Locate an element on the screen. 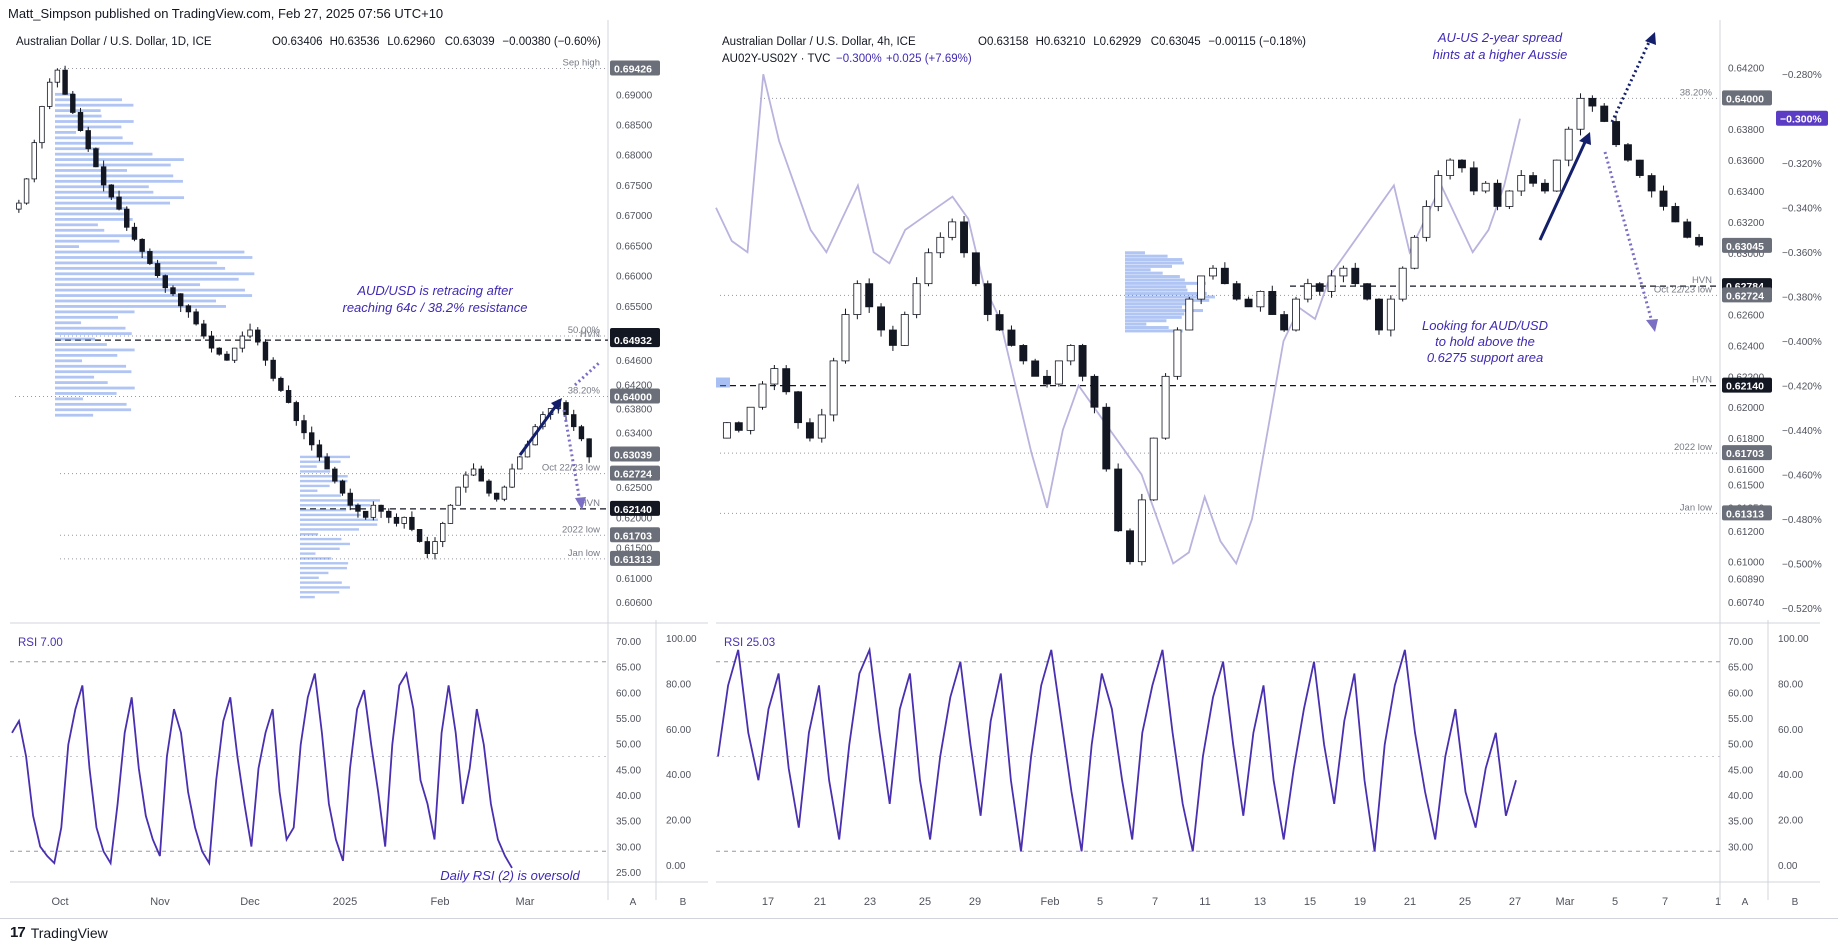 Image resolution: width=1838 pixels, height=949 pixels. left-rsi-tick: 70.00 is located at coordinates (628, 642).